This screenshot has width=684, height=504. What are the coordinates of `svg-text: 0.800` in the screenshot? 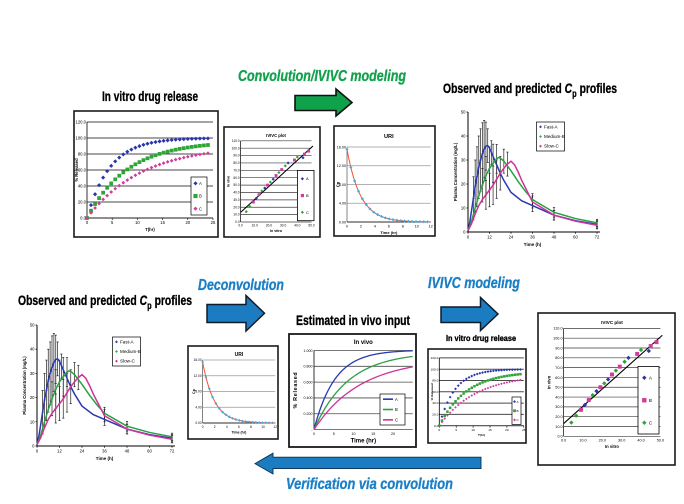 It's located at (308, 367).